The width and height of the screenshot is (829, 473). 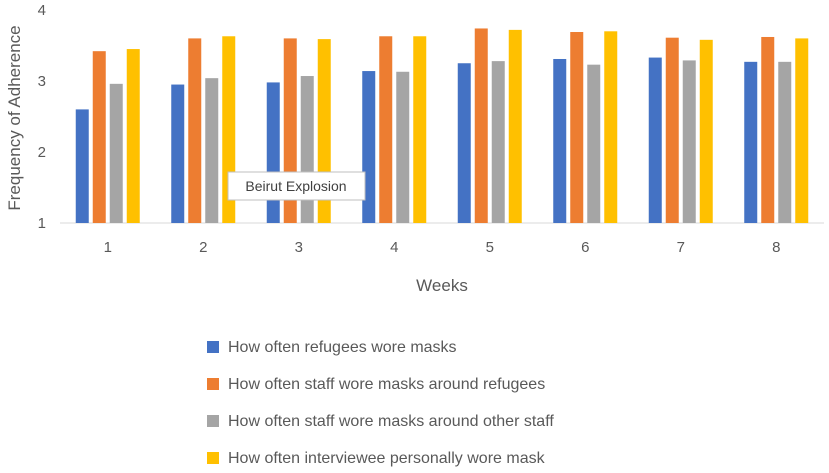 I want to click on x-tick-label: 3, so click(x=299, y=247).